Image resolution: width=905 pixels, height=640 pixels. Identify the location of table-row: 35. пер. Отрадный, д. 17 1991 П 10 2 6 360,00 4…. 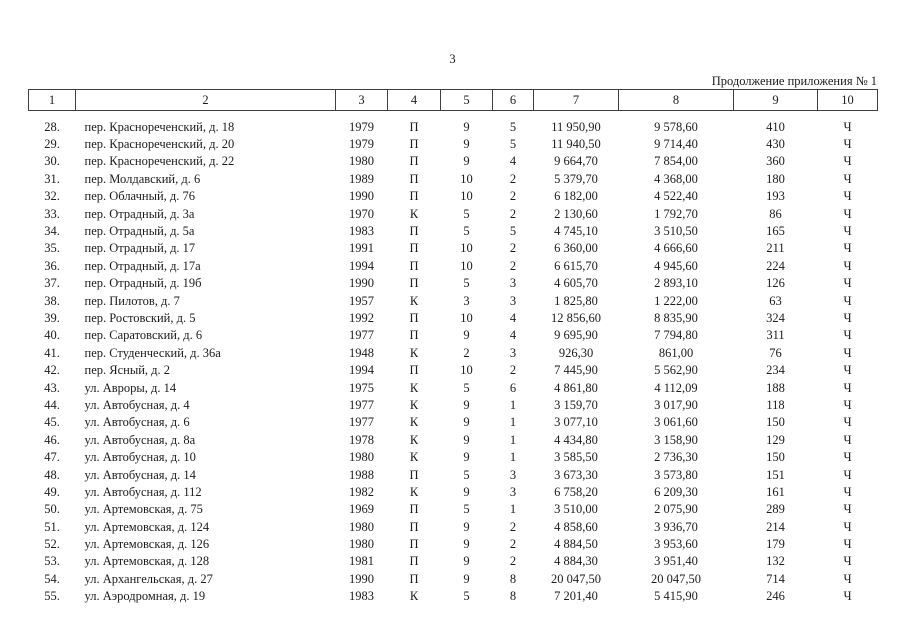
(453, 248).